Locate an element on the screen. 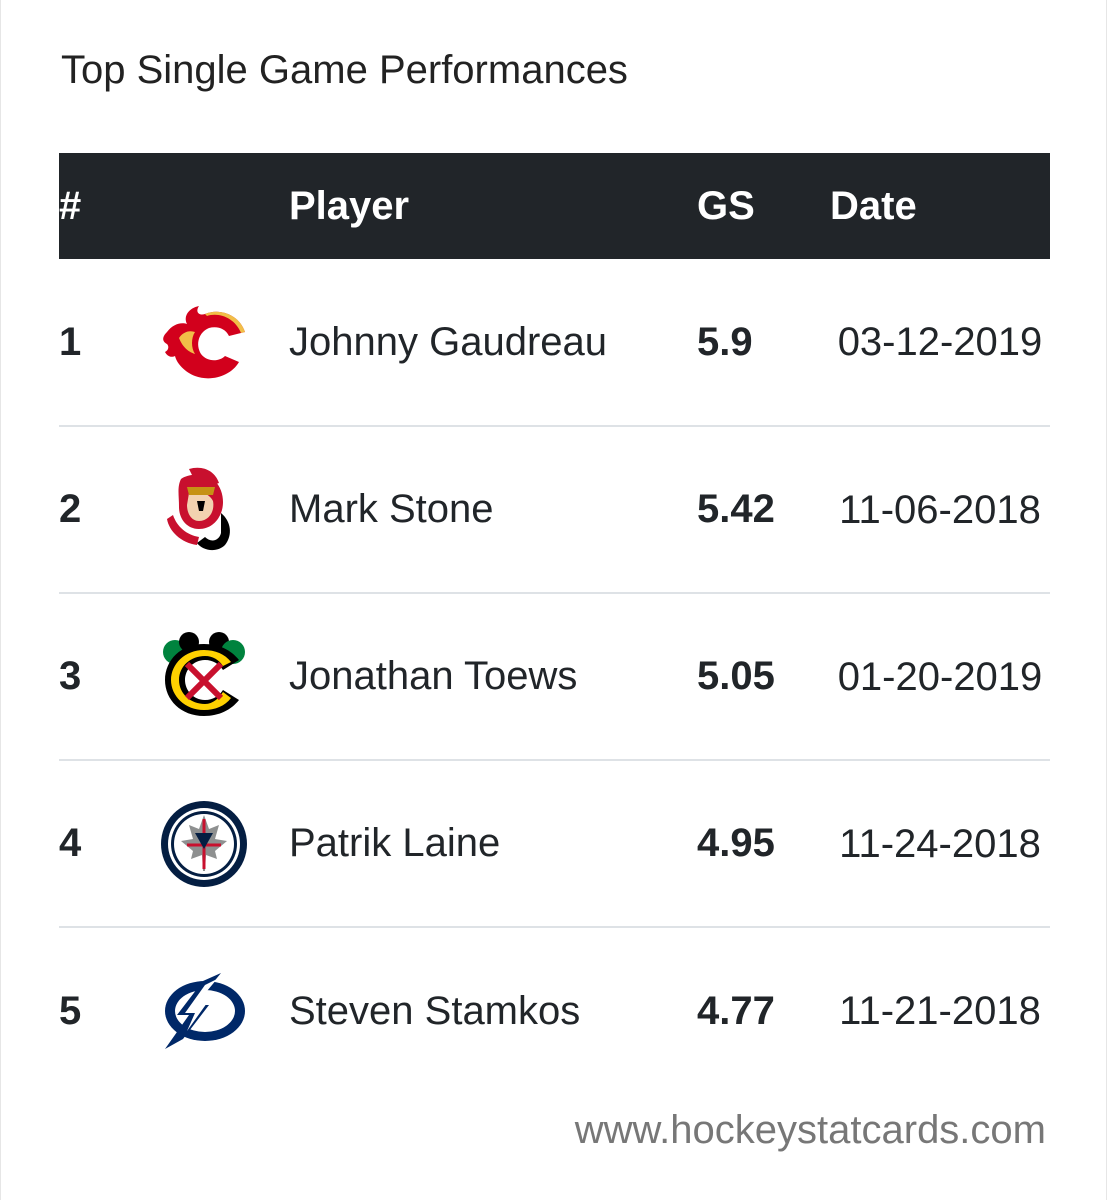 Image resolution: width=1107 pixels, height=1200 pixels. row-date: 11-06-2018 is located at coordinates (940, 509).